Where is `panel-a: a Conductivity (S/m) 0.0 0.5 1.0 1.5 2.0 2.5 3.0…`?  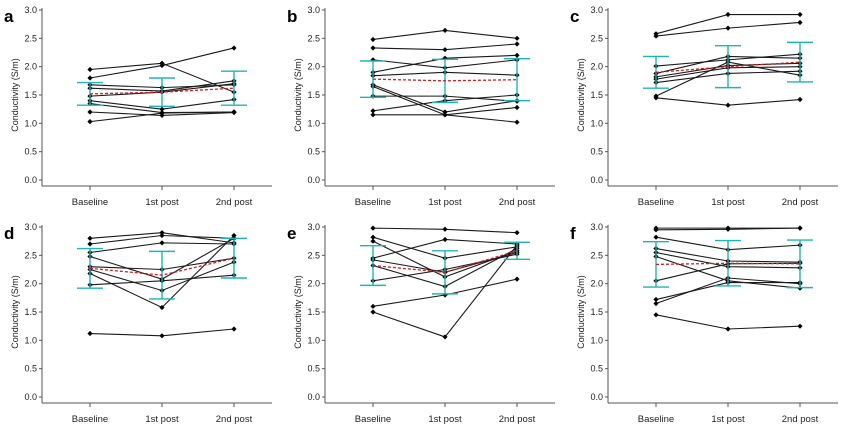 panel-a: a Conductivity (S/m) 0.0 0.5 1.0 1.5 2.0 2.5 3.0… is located at coordinates (138, 106).